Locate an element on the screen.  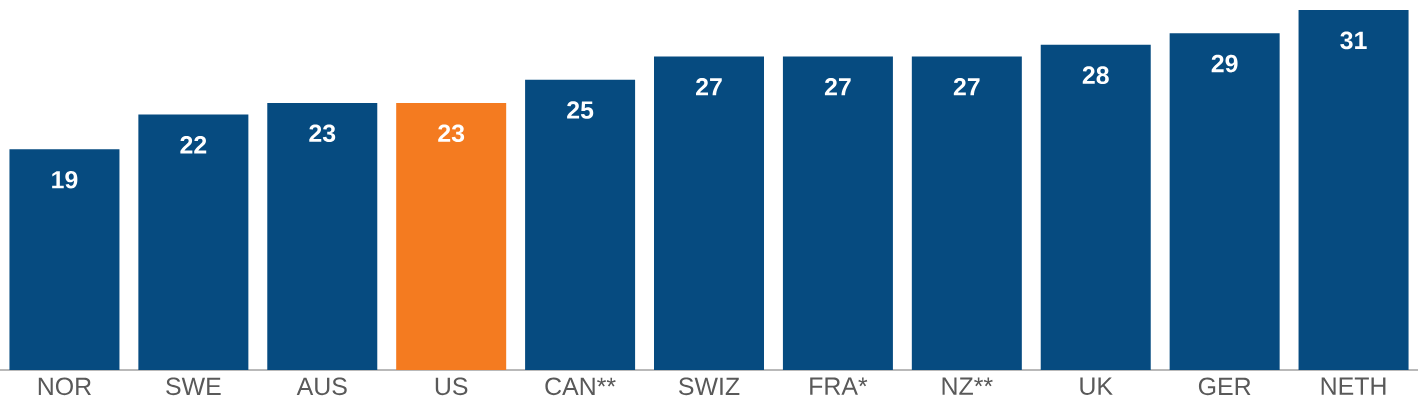
data-label: 22 is located at coordinates (193, 145).